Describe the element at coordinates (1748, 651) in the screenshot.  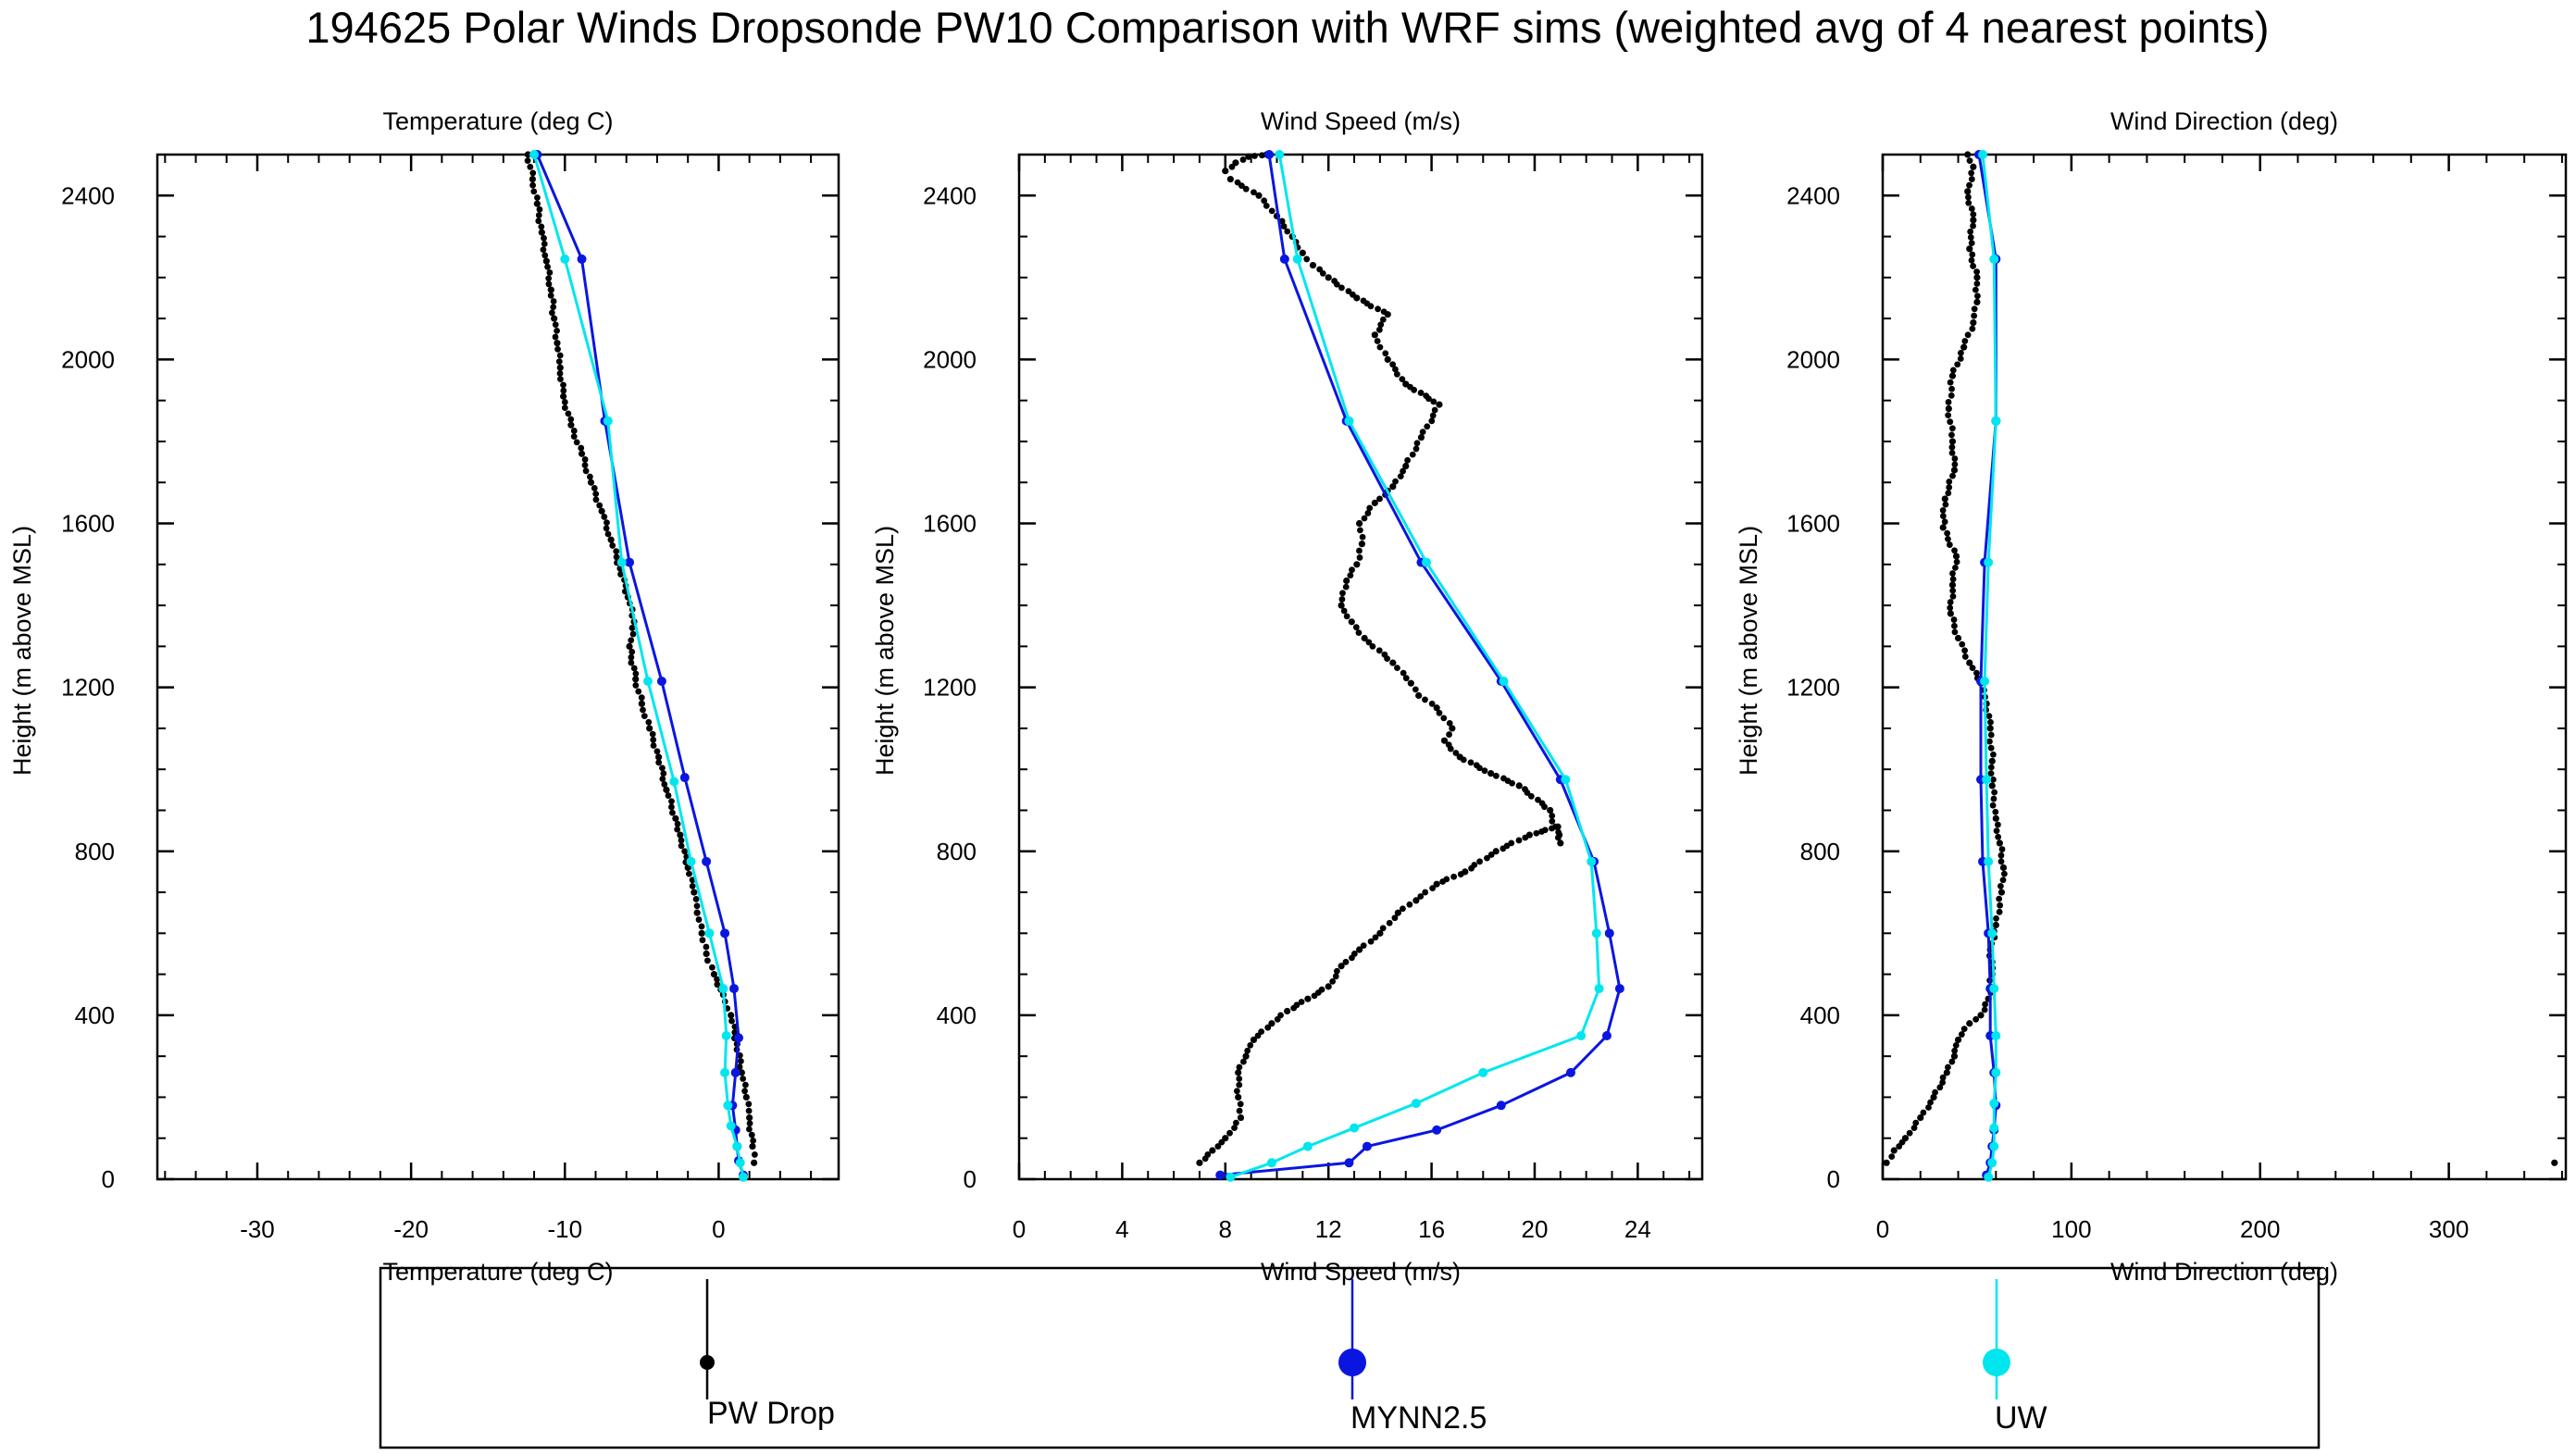
I see `wind-direction-y-axis-label: Height (m above MSL)` at that location.